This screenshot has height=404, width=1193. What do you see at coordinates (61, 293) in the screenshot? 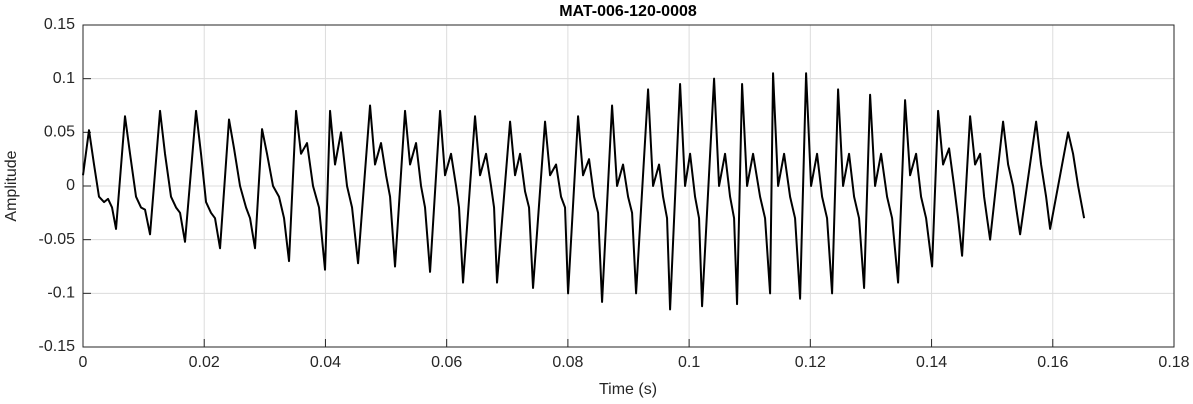
I see `y-tick-label: -0.1` at bounding box center [61, 293].